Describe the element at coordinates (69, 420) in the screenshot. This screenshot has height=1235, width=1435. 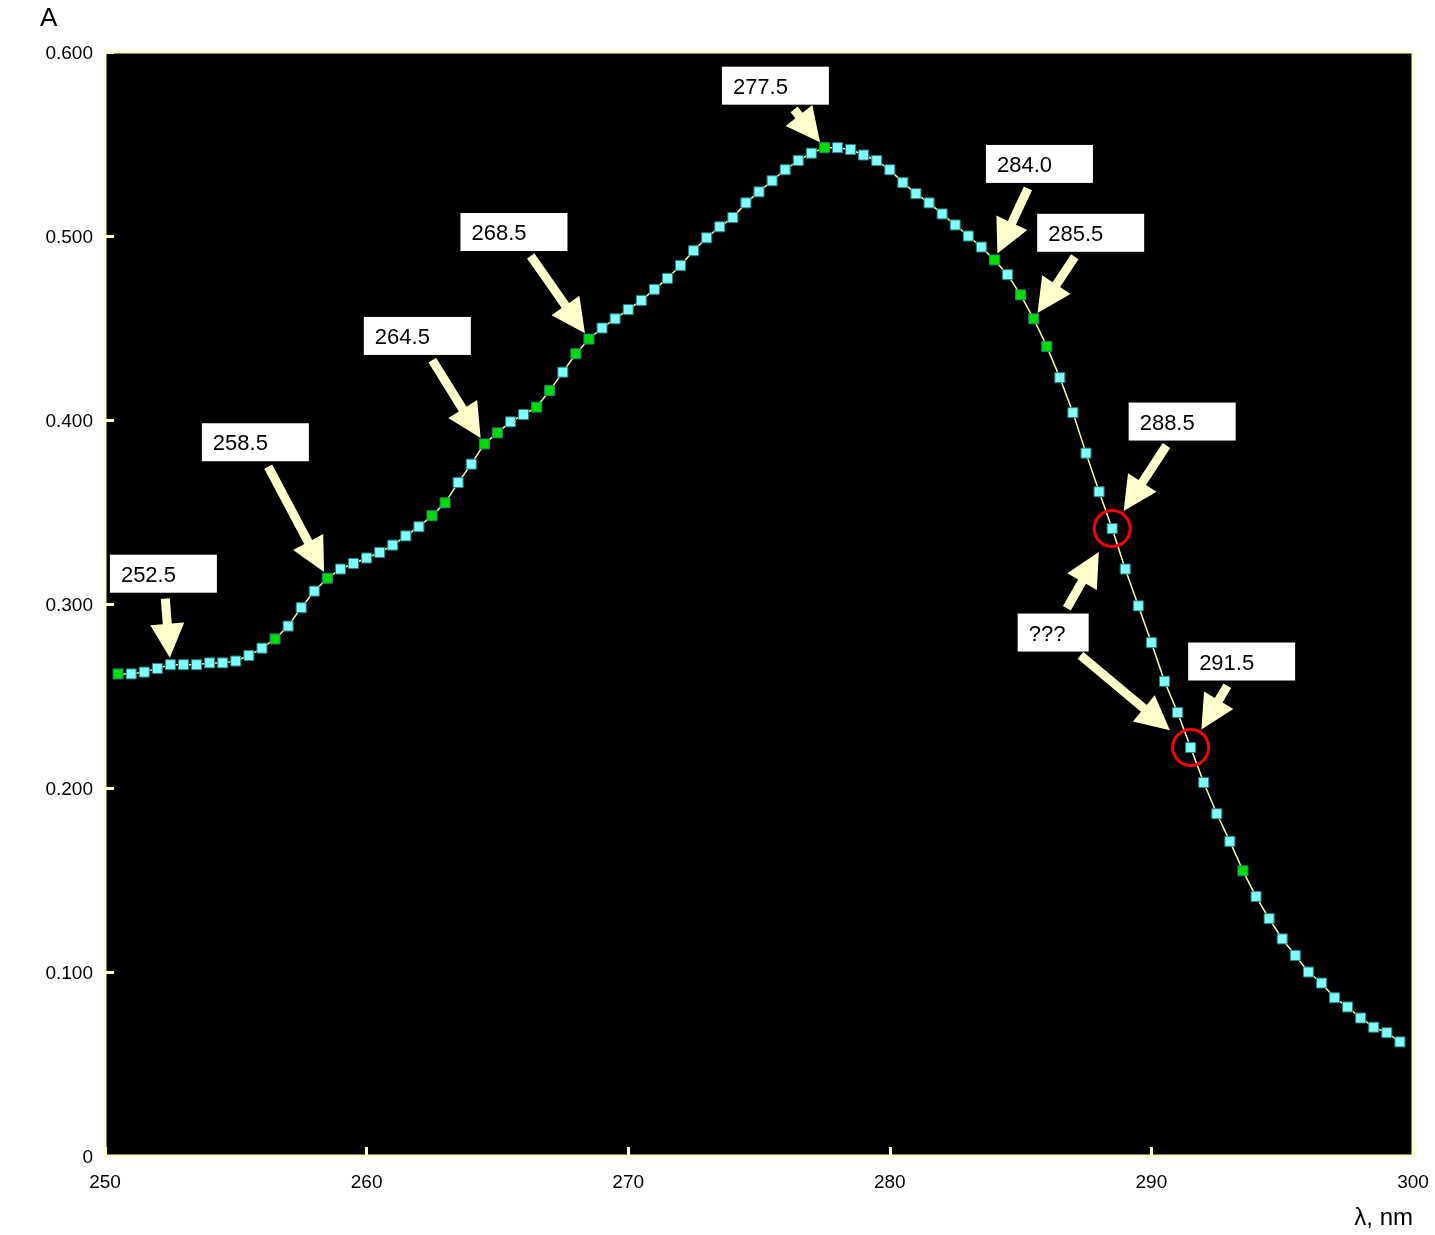
I see `y-tick-label: 0.400` at that location.